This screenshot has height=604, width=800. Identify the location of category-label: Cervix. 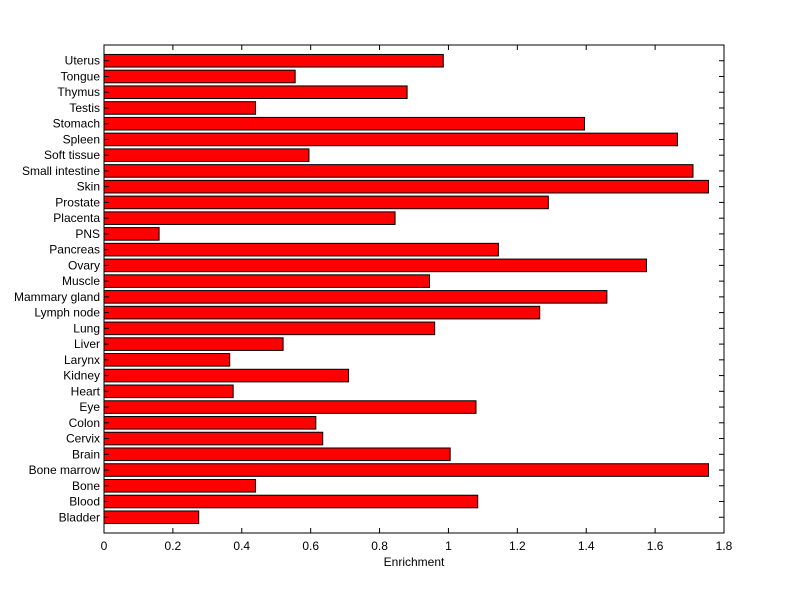
(83, 439).